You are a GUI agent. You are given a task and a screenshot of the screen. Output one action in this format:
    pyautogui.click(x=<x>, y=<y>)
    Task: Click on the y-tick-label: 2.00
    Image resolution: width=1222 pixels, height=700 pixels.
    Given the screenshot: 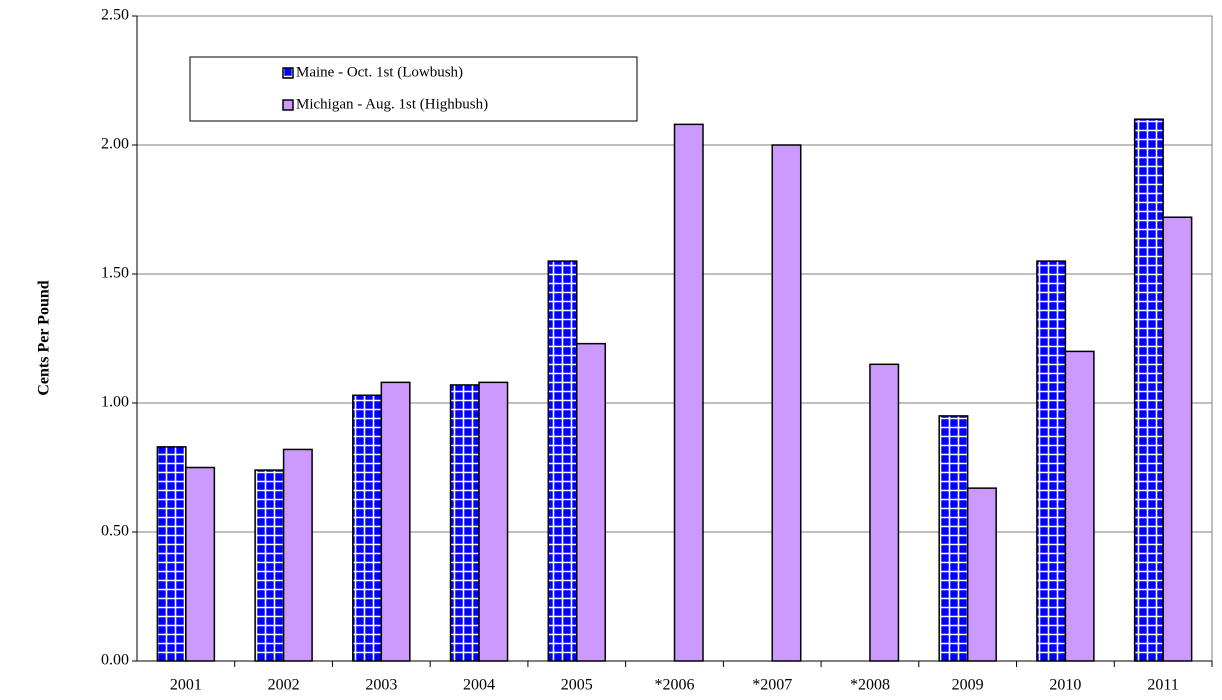 What is the action you would take?
    pyautogui.click(x=115, y=144)
    